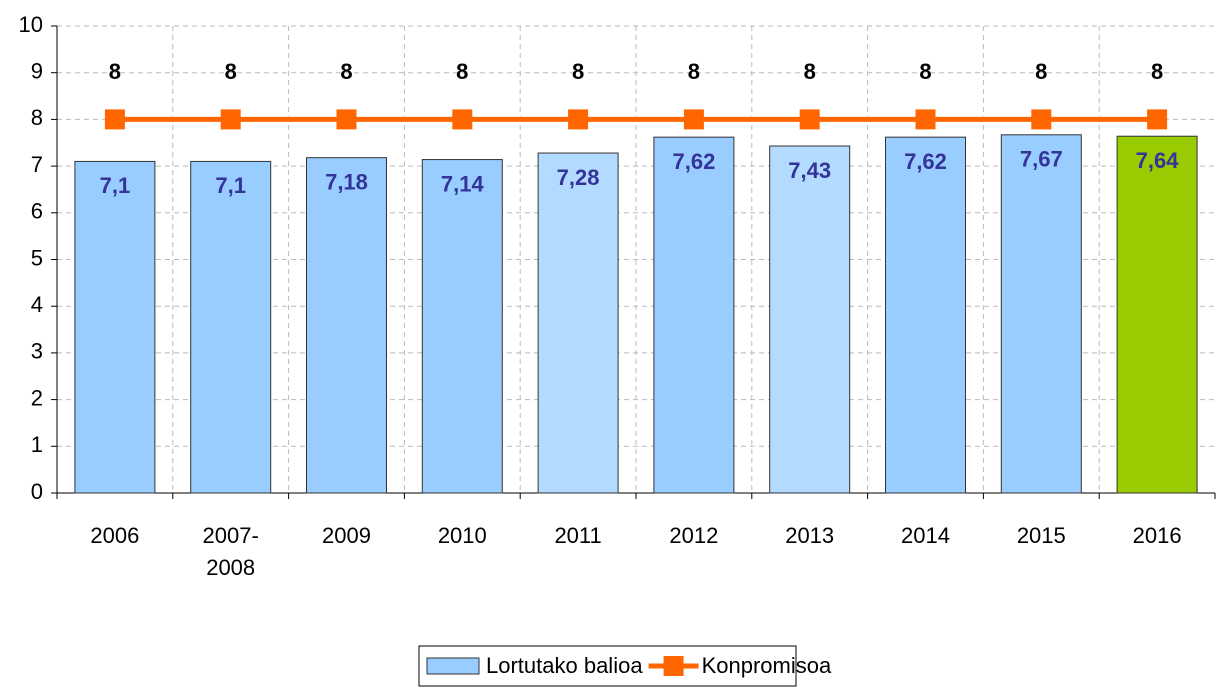 The image size is (1219, 693). I want to click on bar-label: 7,64, so click(1158, 160).